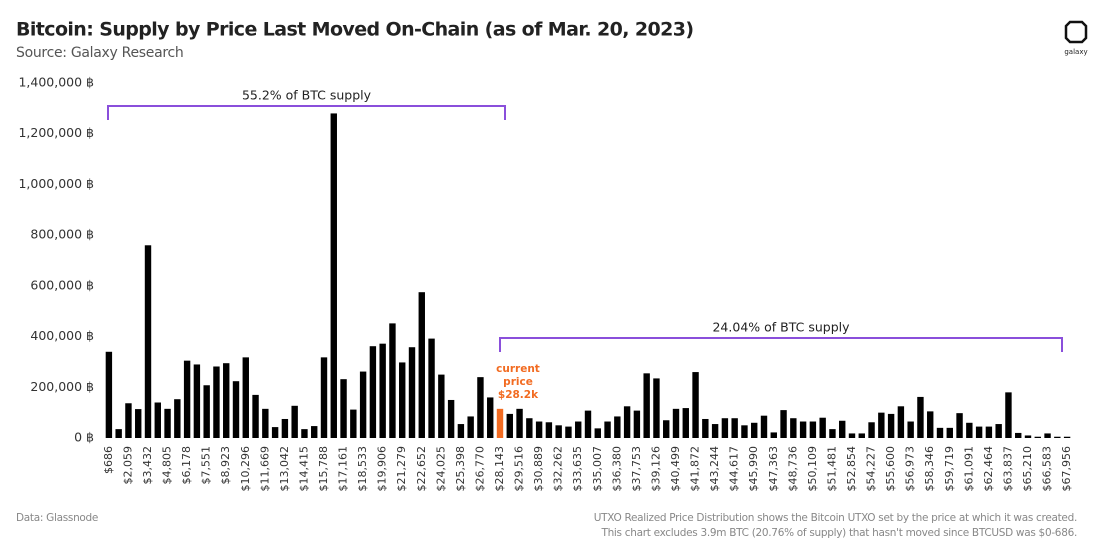  Describe the element at coordinates (792, 469) in the screenshot. I see `x-tick-label: $48,736` at that location.